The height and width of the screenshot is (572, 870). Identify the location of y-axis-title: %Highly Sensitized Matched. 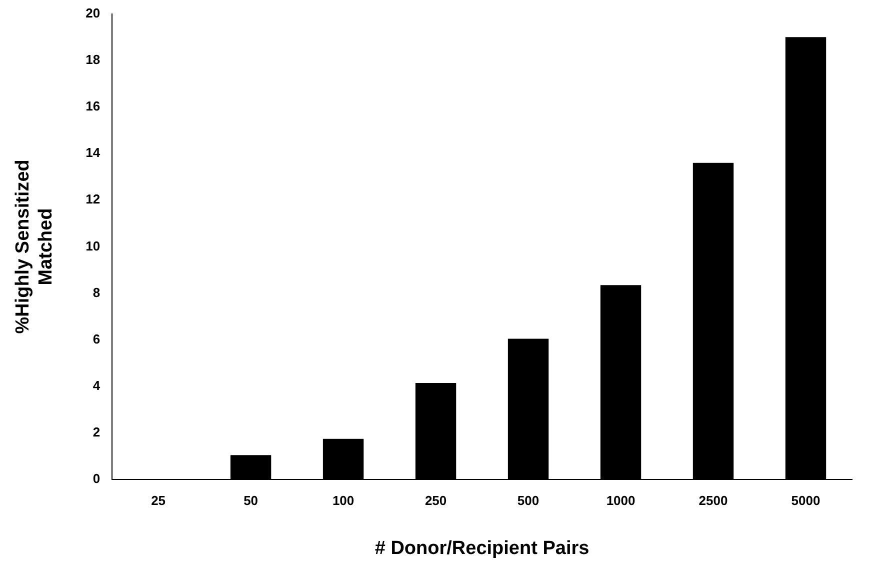
(34, 247).